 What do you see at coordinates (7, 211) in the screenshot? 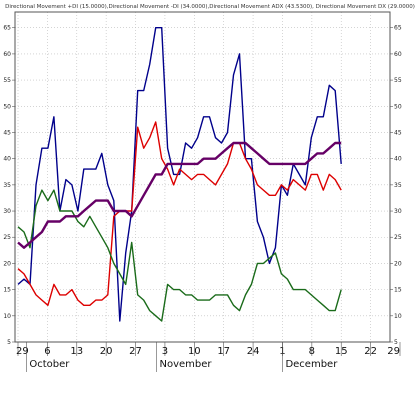
I see `y-tick-label-left: 30` at bounding box center [7, 211].